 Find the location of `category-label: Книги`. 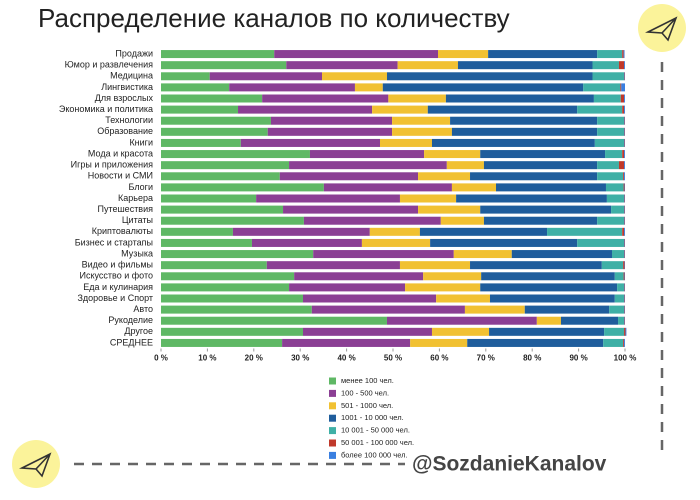

category-label: Книги is located at coordinates (141, 142).